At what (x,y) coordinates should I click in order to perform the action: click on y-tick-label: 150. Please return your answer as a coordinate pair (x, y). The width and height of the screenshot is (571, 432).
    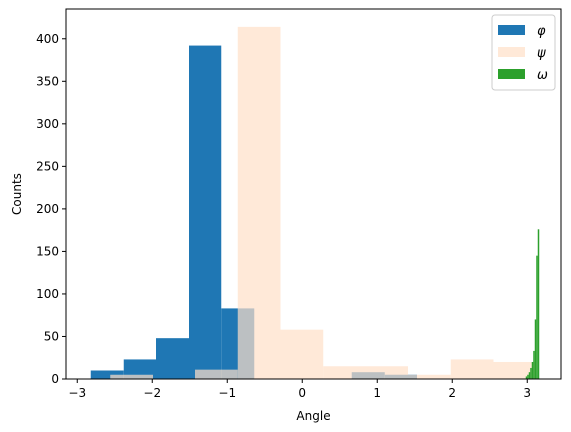
    Looking at the image, I should click on (47, 251).